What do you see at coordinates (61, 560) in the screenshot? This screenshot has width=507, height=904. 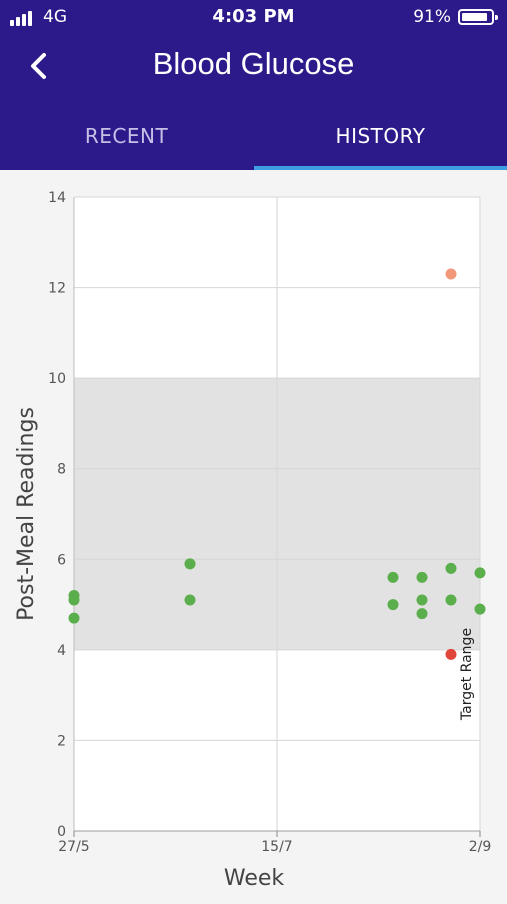 I see `y-tick-label: 6` at bounding box center [61, 560].